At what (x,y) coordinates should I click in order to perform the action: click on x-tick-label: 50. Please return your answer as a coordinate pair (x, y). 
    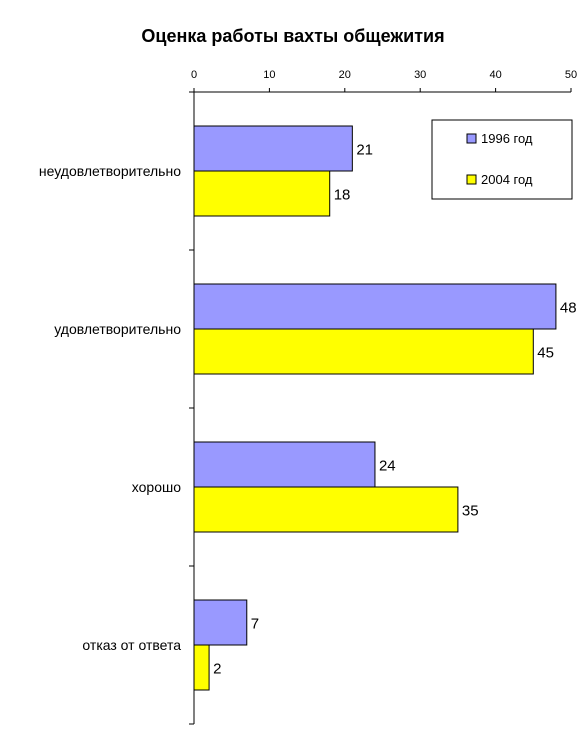
    Looking at the image, I should click on (571, 75).